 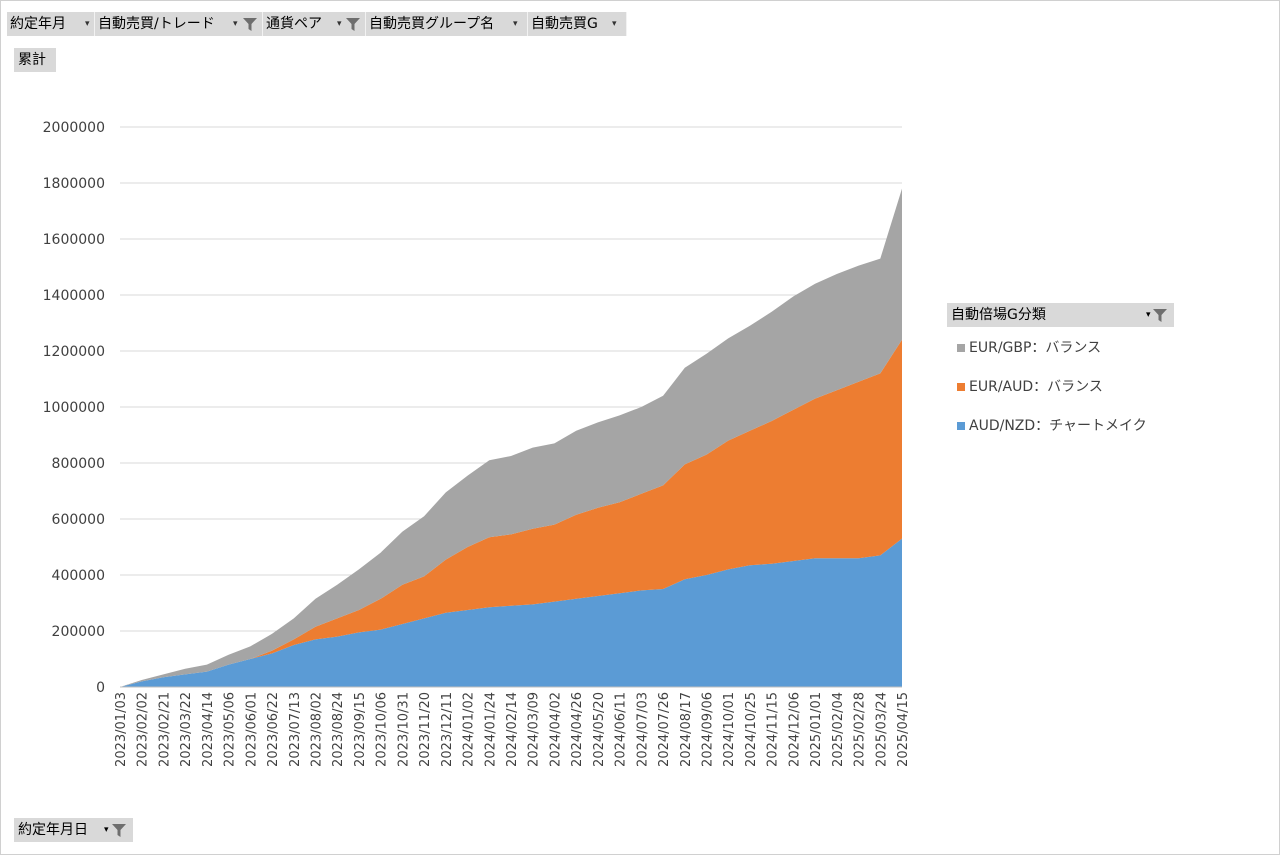 I want to click on y-tick-label: 800000, so click(x=78, y=464).